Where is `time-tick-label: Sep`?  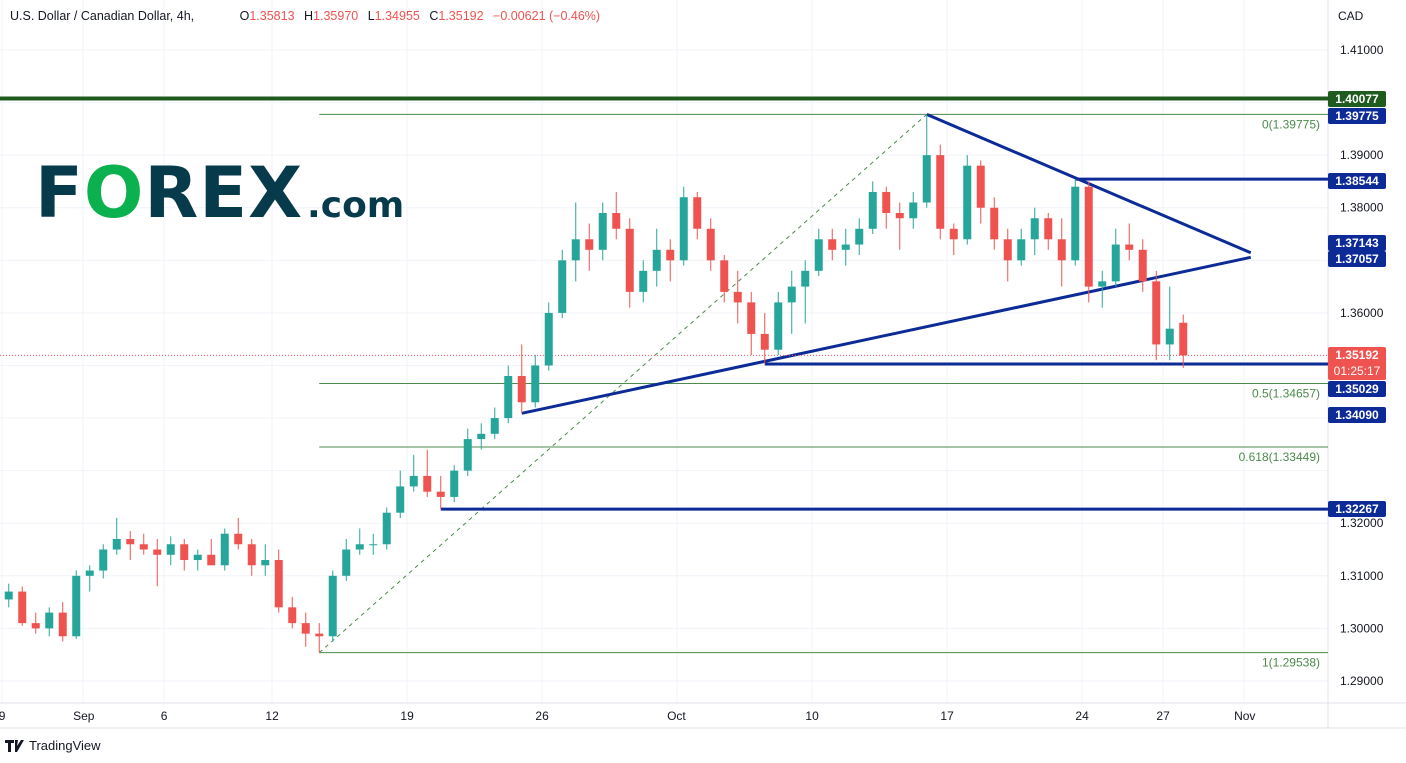 time-tick-label: Sep is located at coordinates (84, 716).